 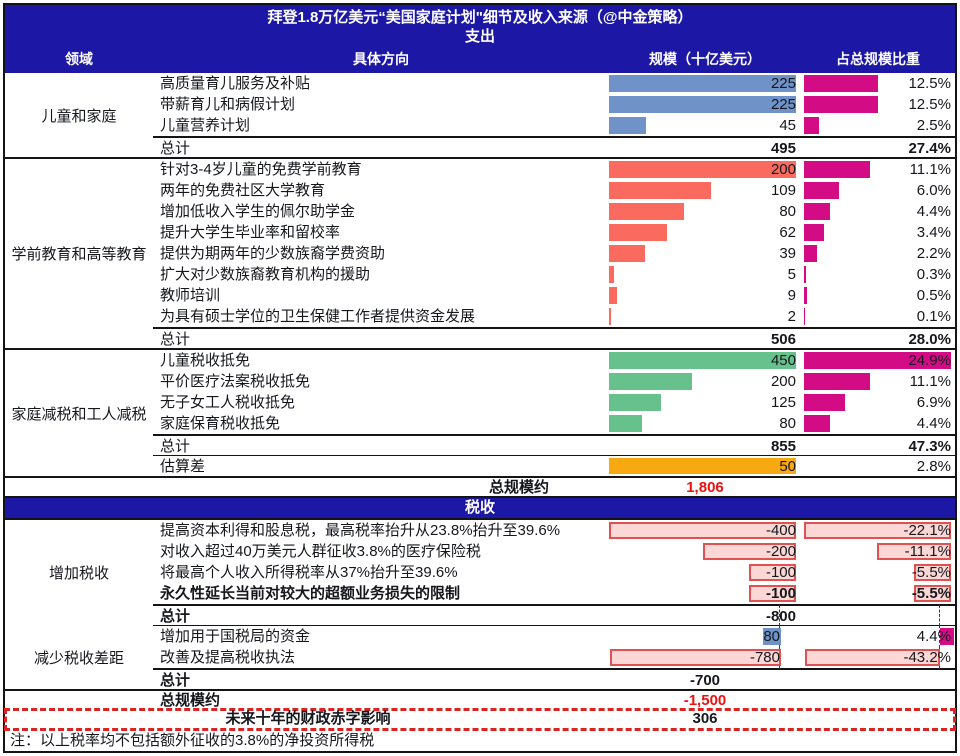 What do you see at coordinates (175, 339) in the screenshot?
I see `total-label-text: 总计` at bounding box center [175, 339].